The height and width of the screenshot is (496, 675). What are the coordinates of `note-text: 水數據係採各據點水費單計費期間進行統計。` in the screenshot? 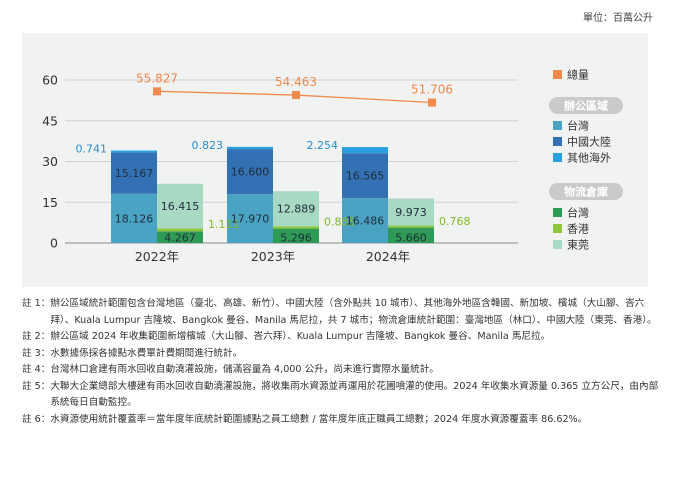 It's located at (146, 353).